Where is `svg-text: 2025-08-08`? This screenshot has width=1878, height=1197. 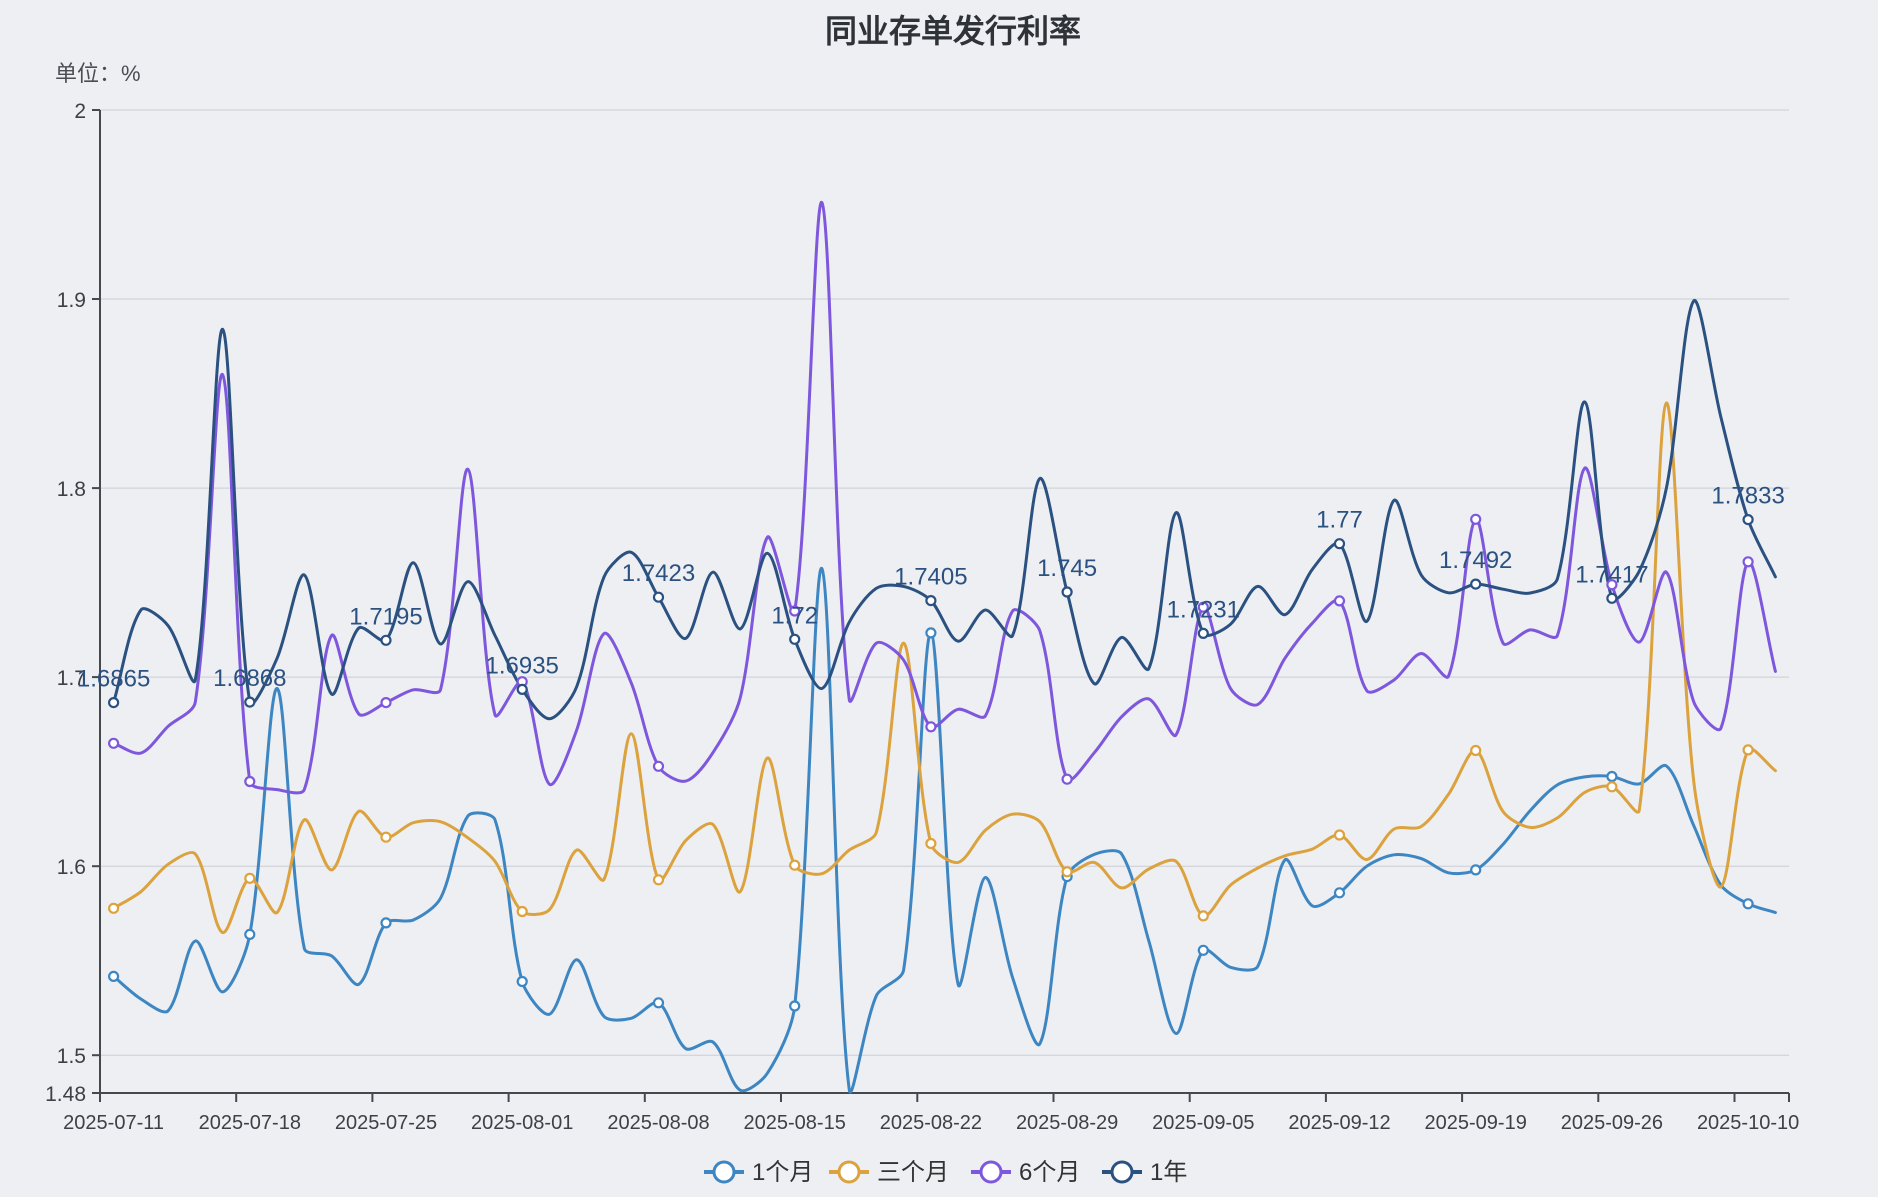
svg-text: 2025-08-08 is located at coordinates (658, 1123).